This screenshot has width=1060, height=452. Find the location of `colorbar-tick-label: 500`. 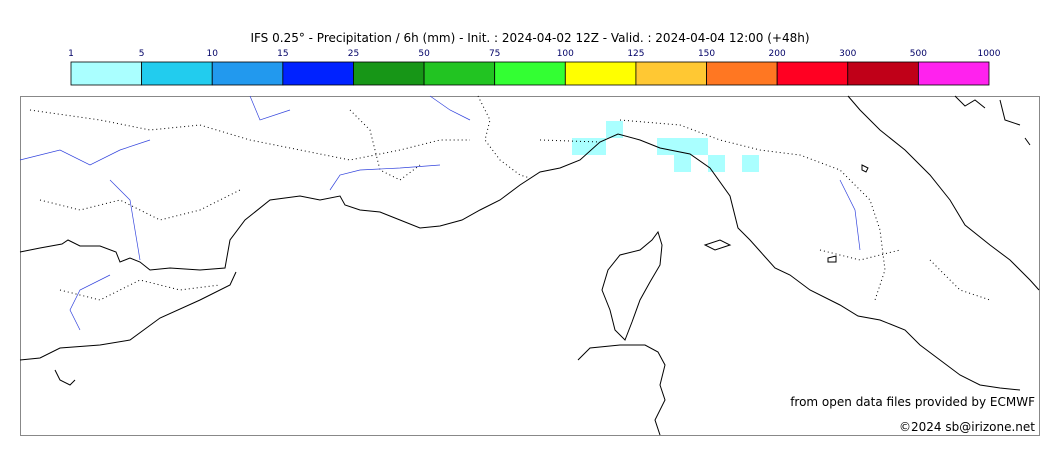

colorbar-tick-label: 500 is located at coordinates (918, 54).